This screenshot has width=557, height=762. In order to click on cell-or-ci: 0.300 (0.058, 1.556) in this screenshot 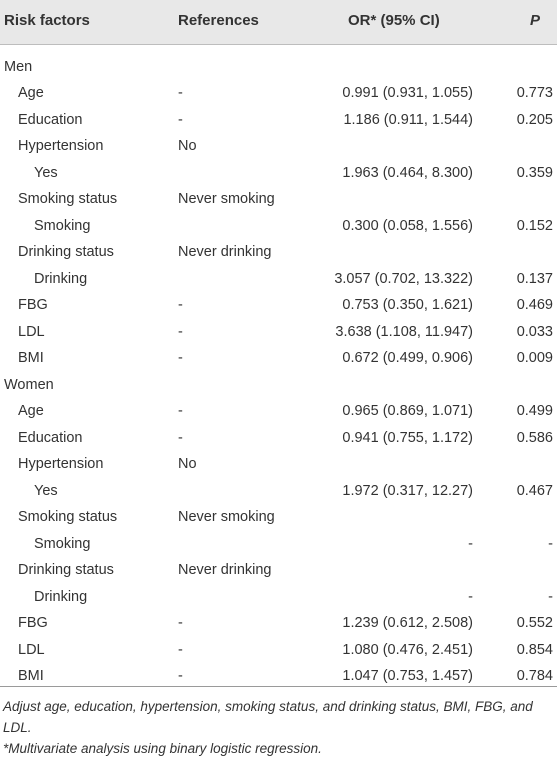, I will do `click(407, 225)`.